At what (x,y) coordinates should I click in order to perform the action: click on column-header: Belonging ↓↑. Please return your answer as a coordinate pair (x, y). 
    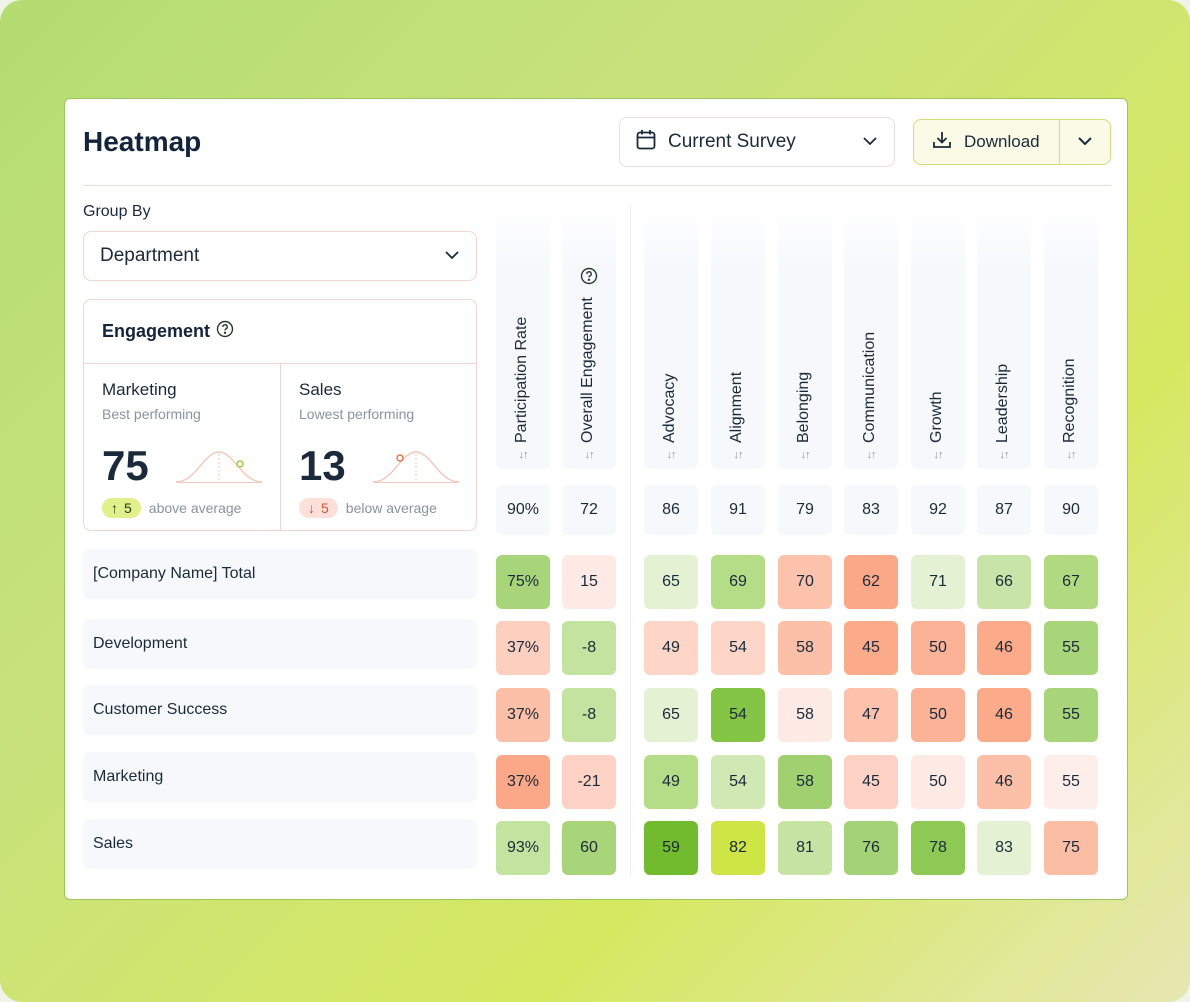
    Looking at the image, I should click on (805, 337).